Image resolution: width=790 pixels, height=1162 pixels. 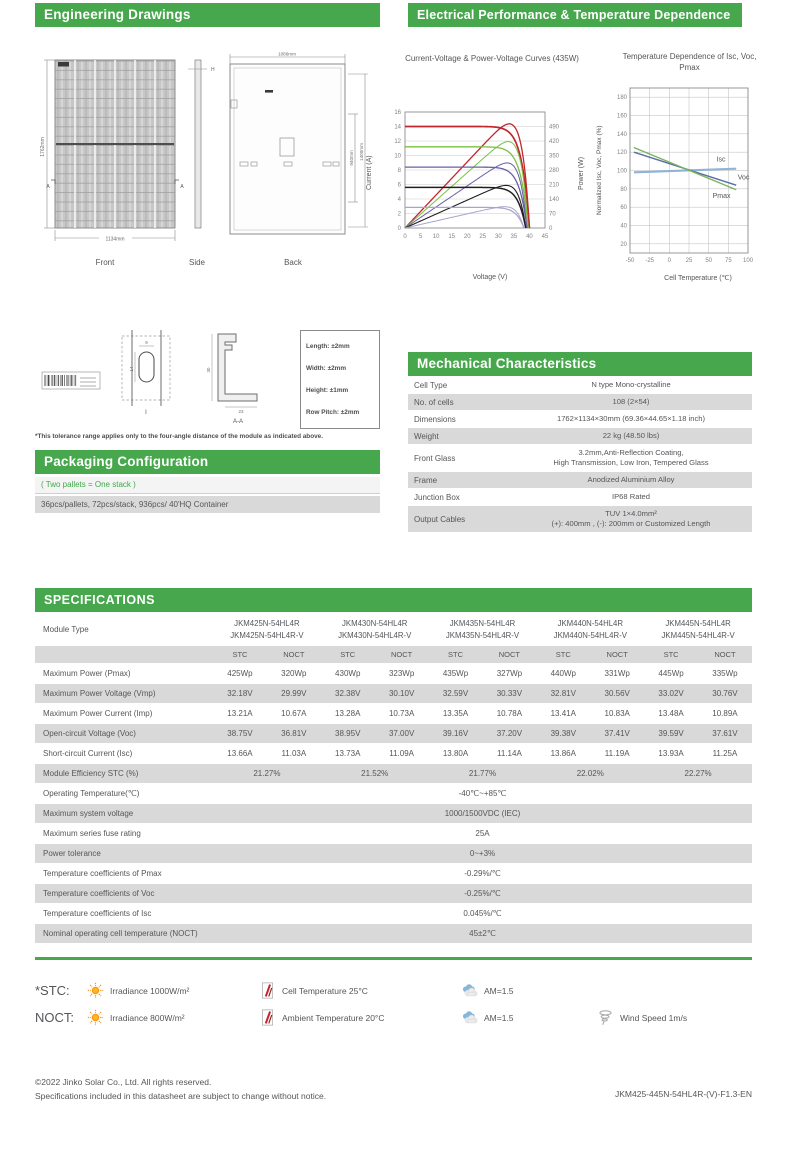 What do you see at coordinates (196, 262) in the screenshot?
I see `caption-side: Side` at bounding box center [196, 262].